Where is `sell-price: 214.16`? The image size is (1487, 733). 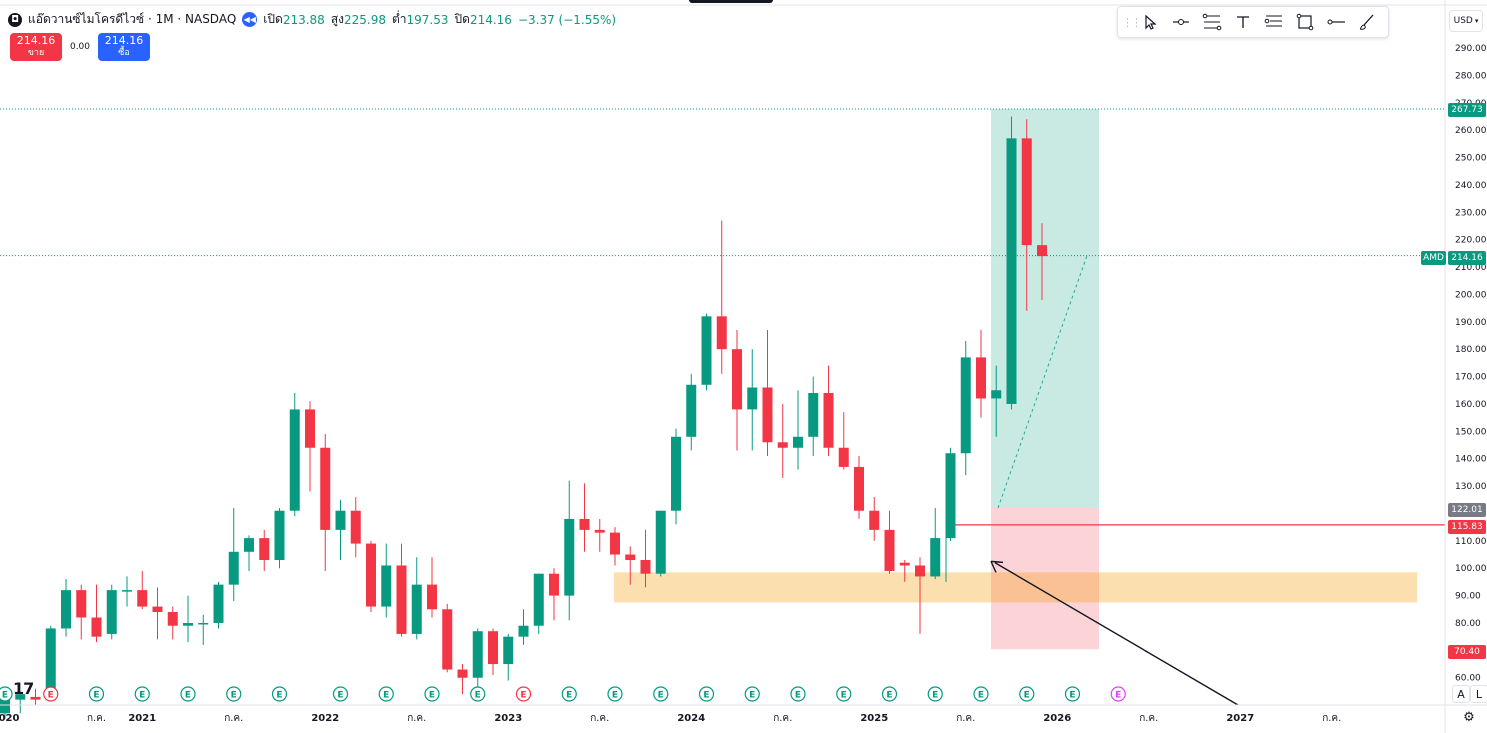
sell-price: 214.16 is located at coordinates (36, 40).